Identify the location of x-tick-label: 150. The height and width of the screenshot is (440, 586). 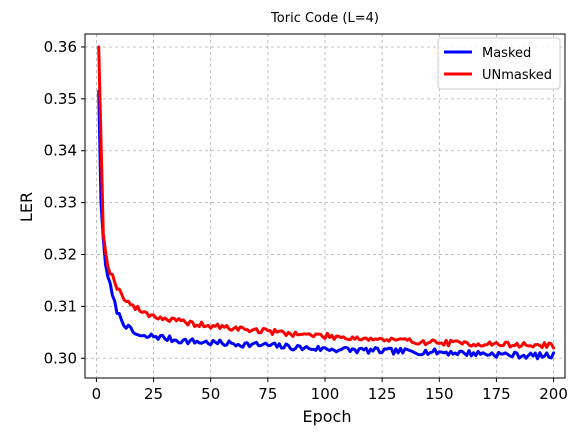
(439, 394).